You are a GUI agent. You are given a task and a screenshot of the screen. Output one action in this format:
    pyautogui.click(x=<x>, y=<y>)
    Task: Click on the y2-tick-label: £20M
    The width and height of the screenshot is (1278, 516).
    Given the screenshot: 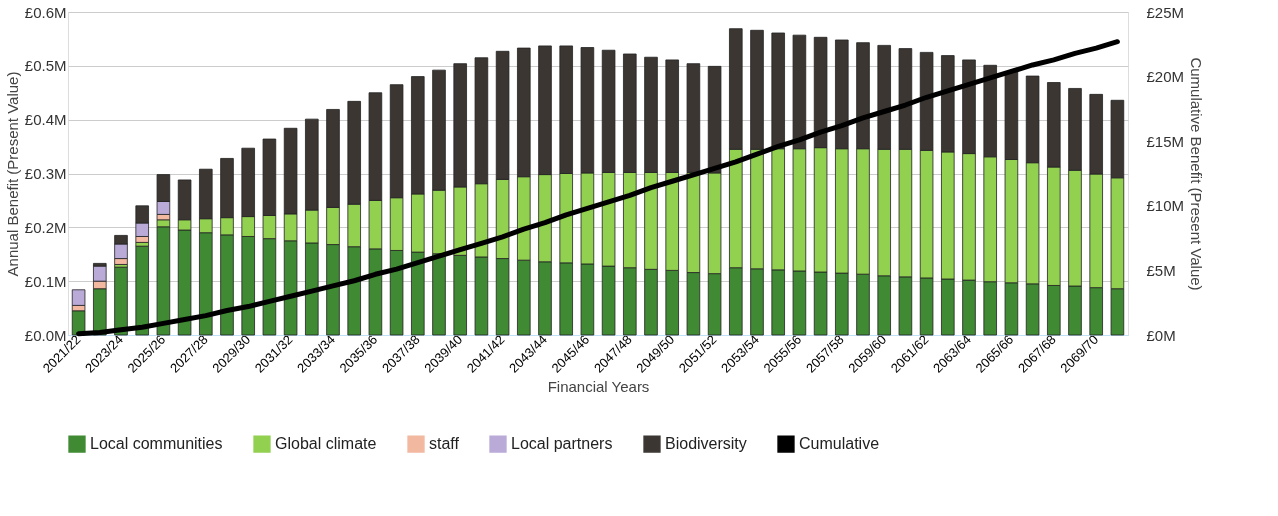 What is the action you would take?
    pyautogui.click(x=1165, y=77)
    